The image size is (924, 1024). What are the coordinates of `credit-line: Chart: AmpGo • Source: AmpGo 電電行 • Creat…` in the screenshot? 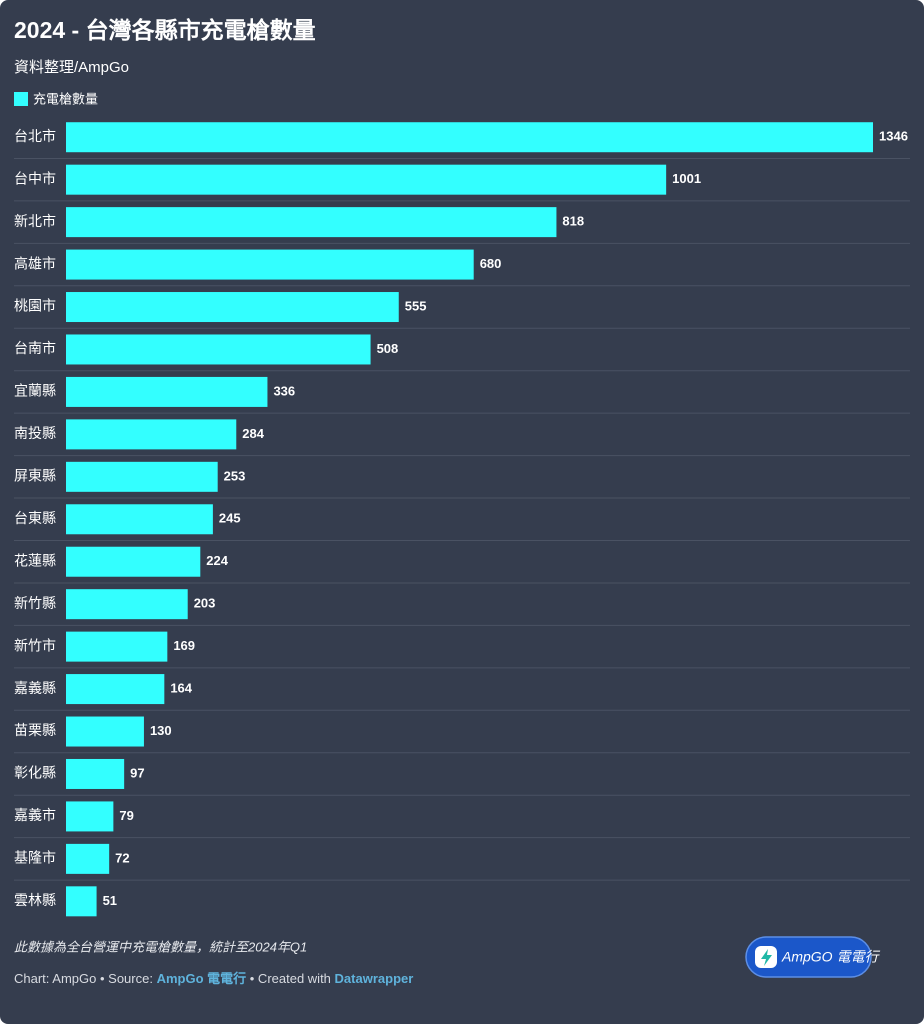 It's located at (213, 978).